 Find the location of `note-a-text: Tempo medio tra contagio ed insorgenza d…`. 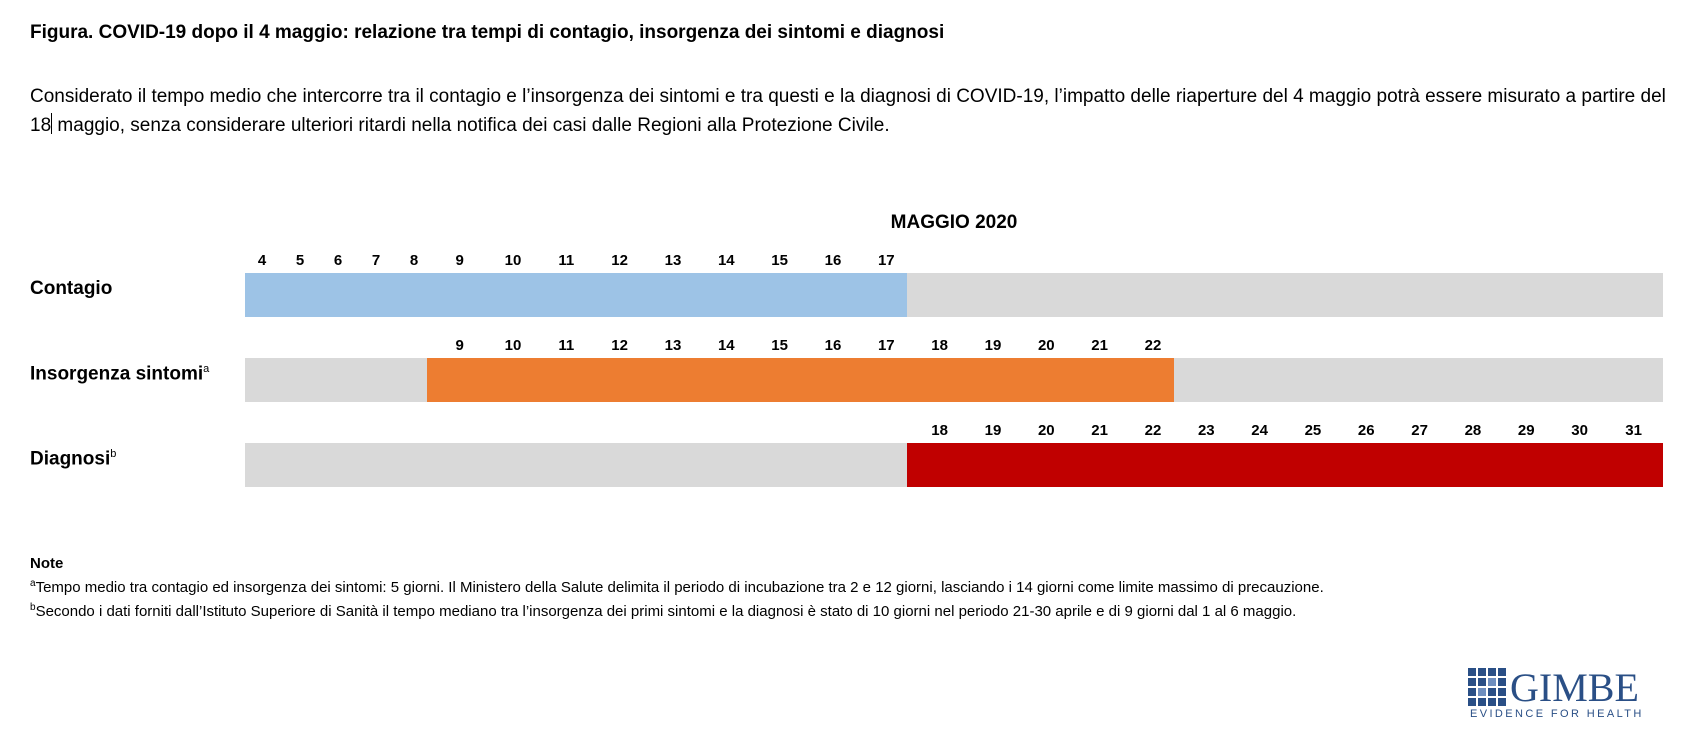

note-a-text: Tempo medio tra contagio ed insorgenza d… is located at coordinates (679, 587).